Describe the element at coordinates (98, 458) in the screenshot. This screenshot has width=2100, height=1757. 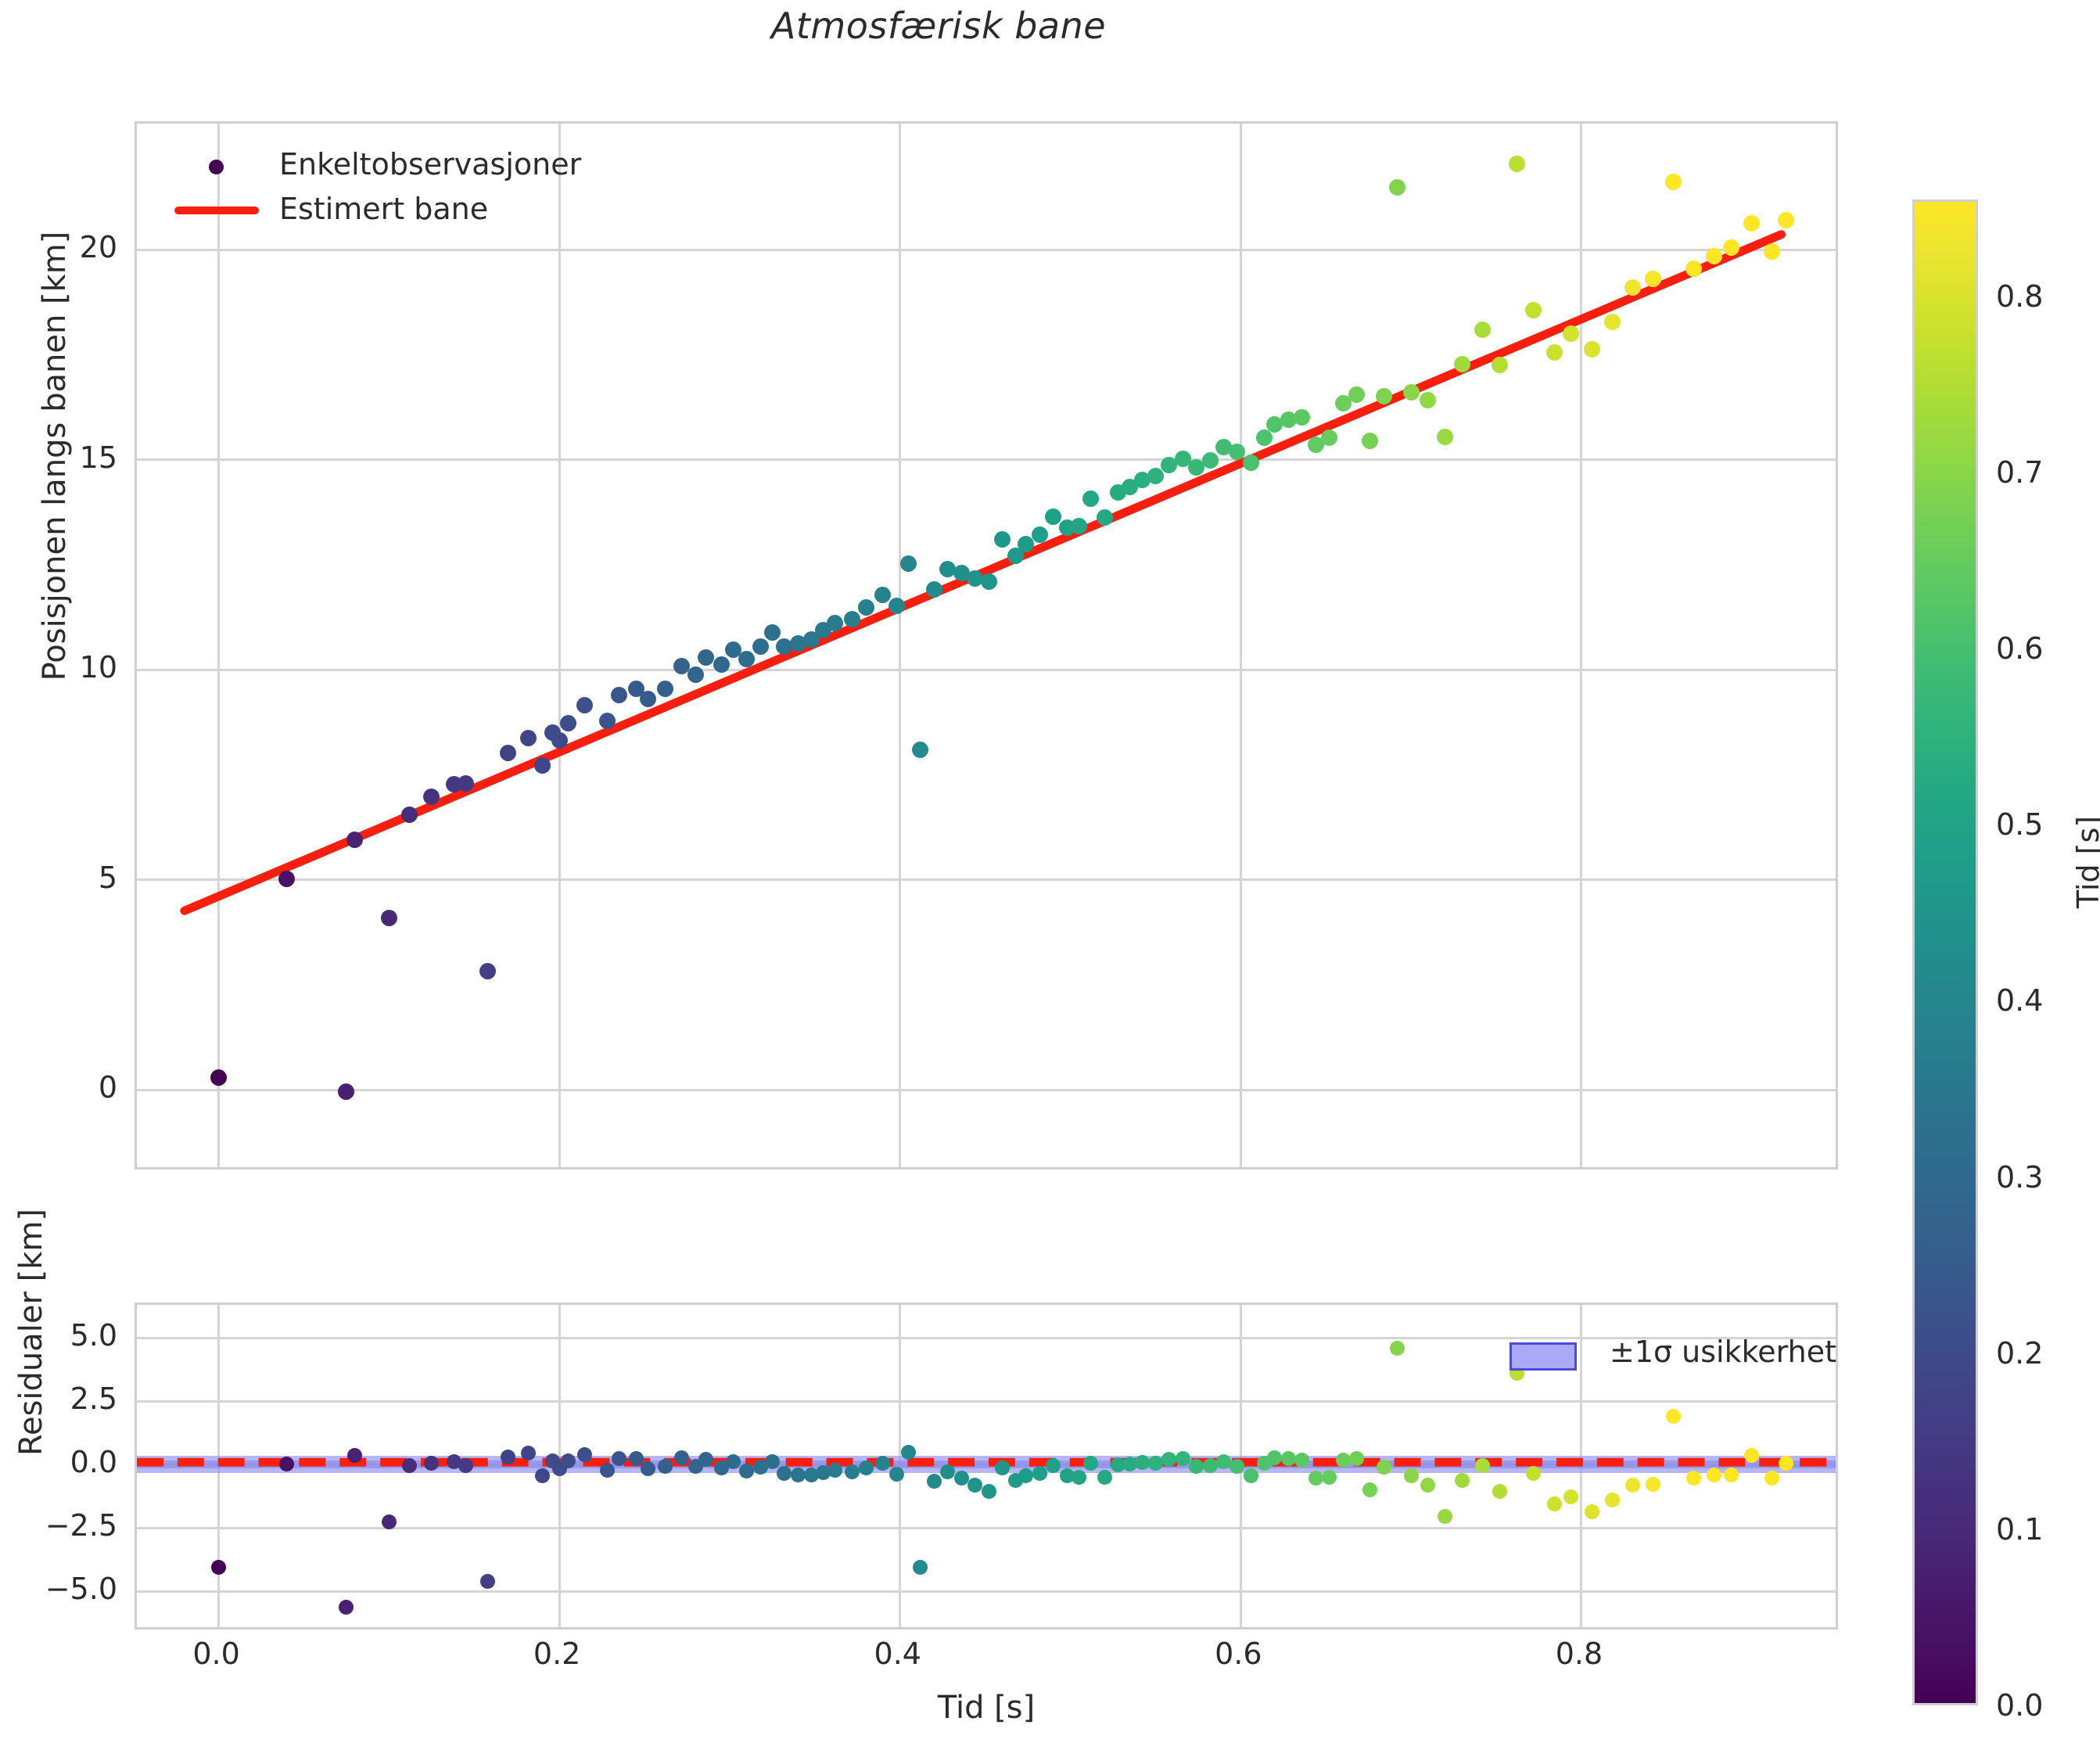
I see `y-tick-label: 15` at that location.